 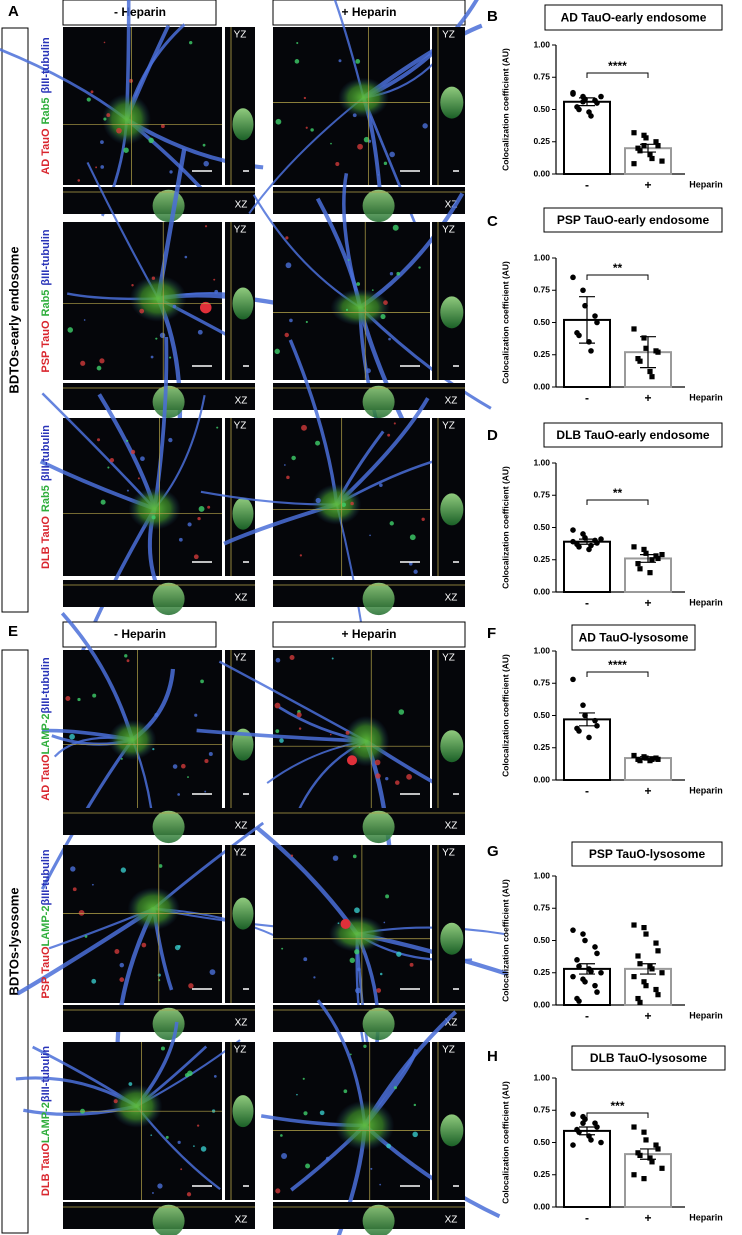 What do you see at coordinates (617, 665) in the screenshot?
I see `significance-label: ****` at bounding box center [617, 665].